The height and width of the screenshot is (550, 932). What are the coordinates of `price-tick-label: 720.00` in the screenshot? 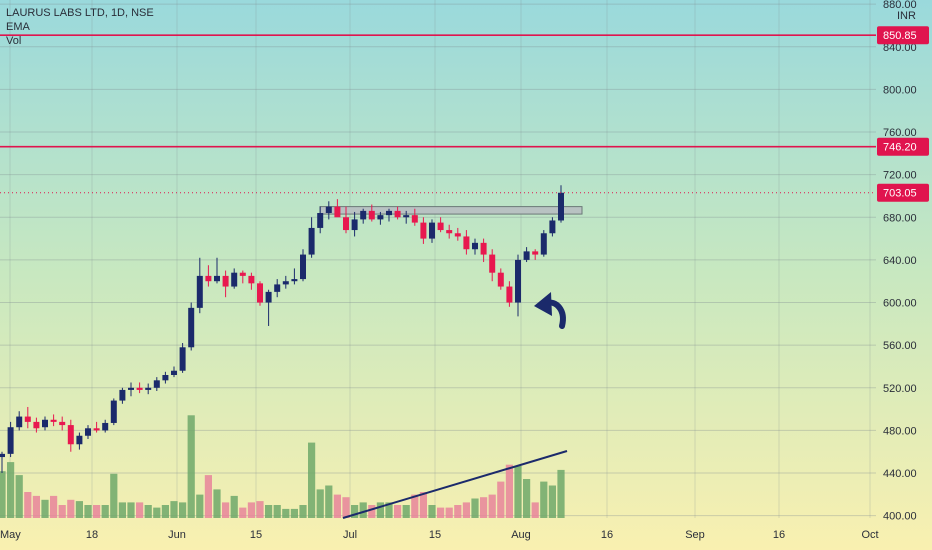 It's located at (900, 176).